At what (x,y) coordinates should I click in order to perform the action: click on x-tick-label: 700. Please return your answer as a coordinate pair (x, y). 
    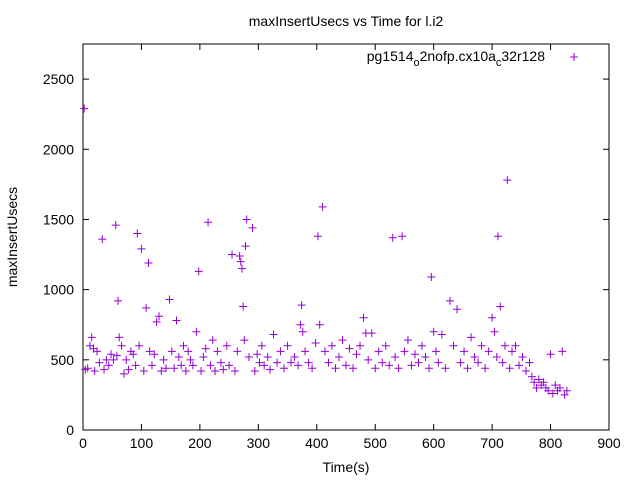
    Looking at the image, I should click on (492, 443).